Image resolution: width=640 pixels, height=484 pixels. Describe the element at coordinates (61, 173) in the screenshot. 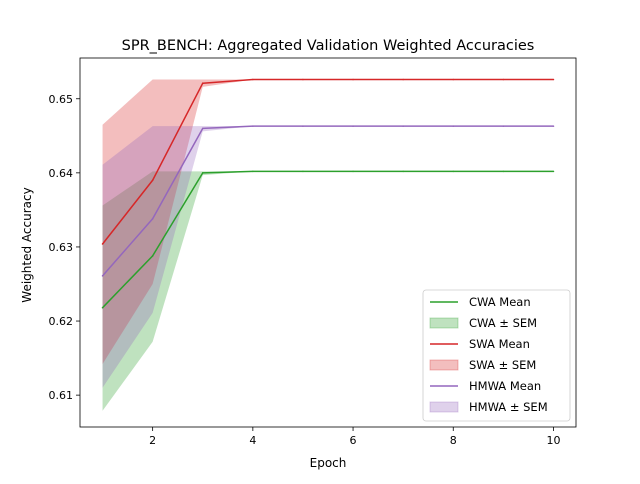

I see `y-tick-label: 0.64` at that location.